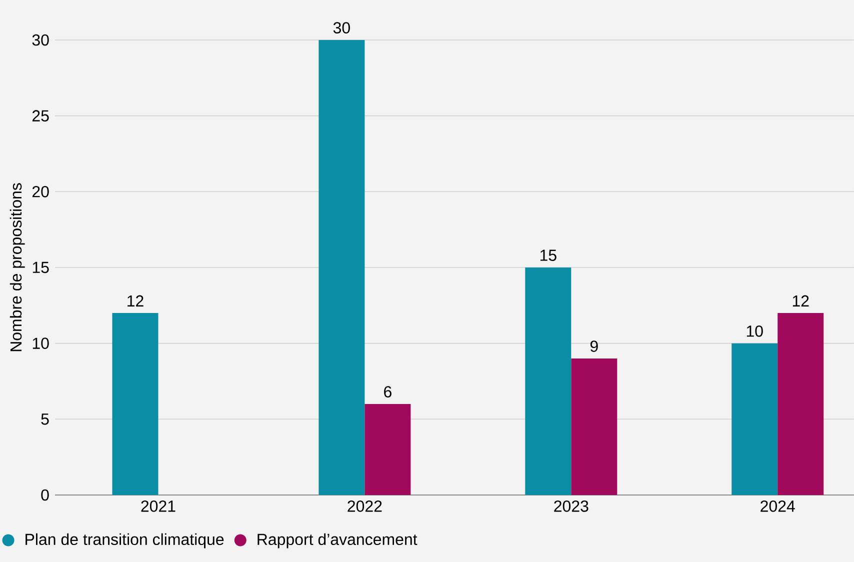 The image size is (854, 562). Describe the element at coordinates (338, 540) in the screenshot. I see `legend-label: Rapport d’avancement` at that location.